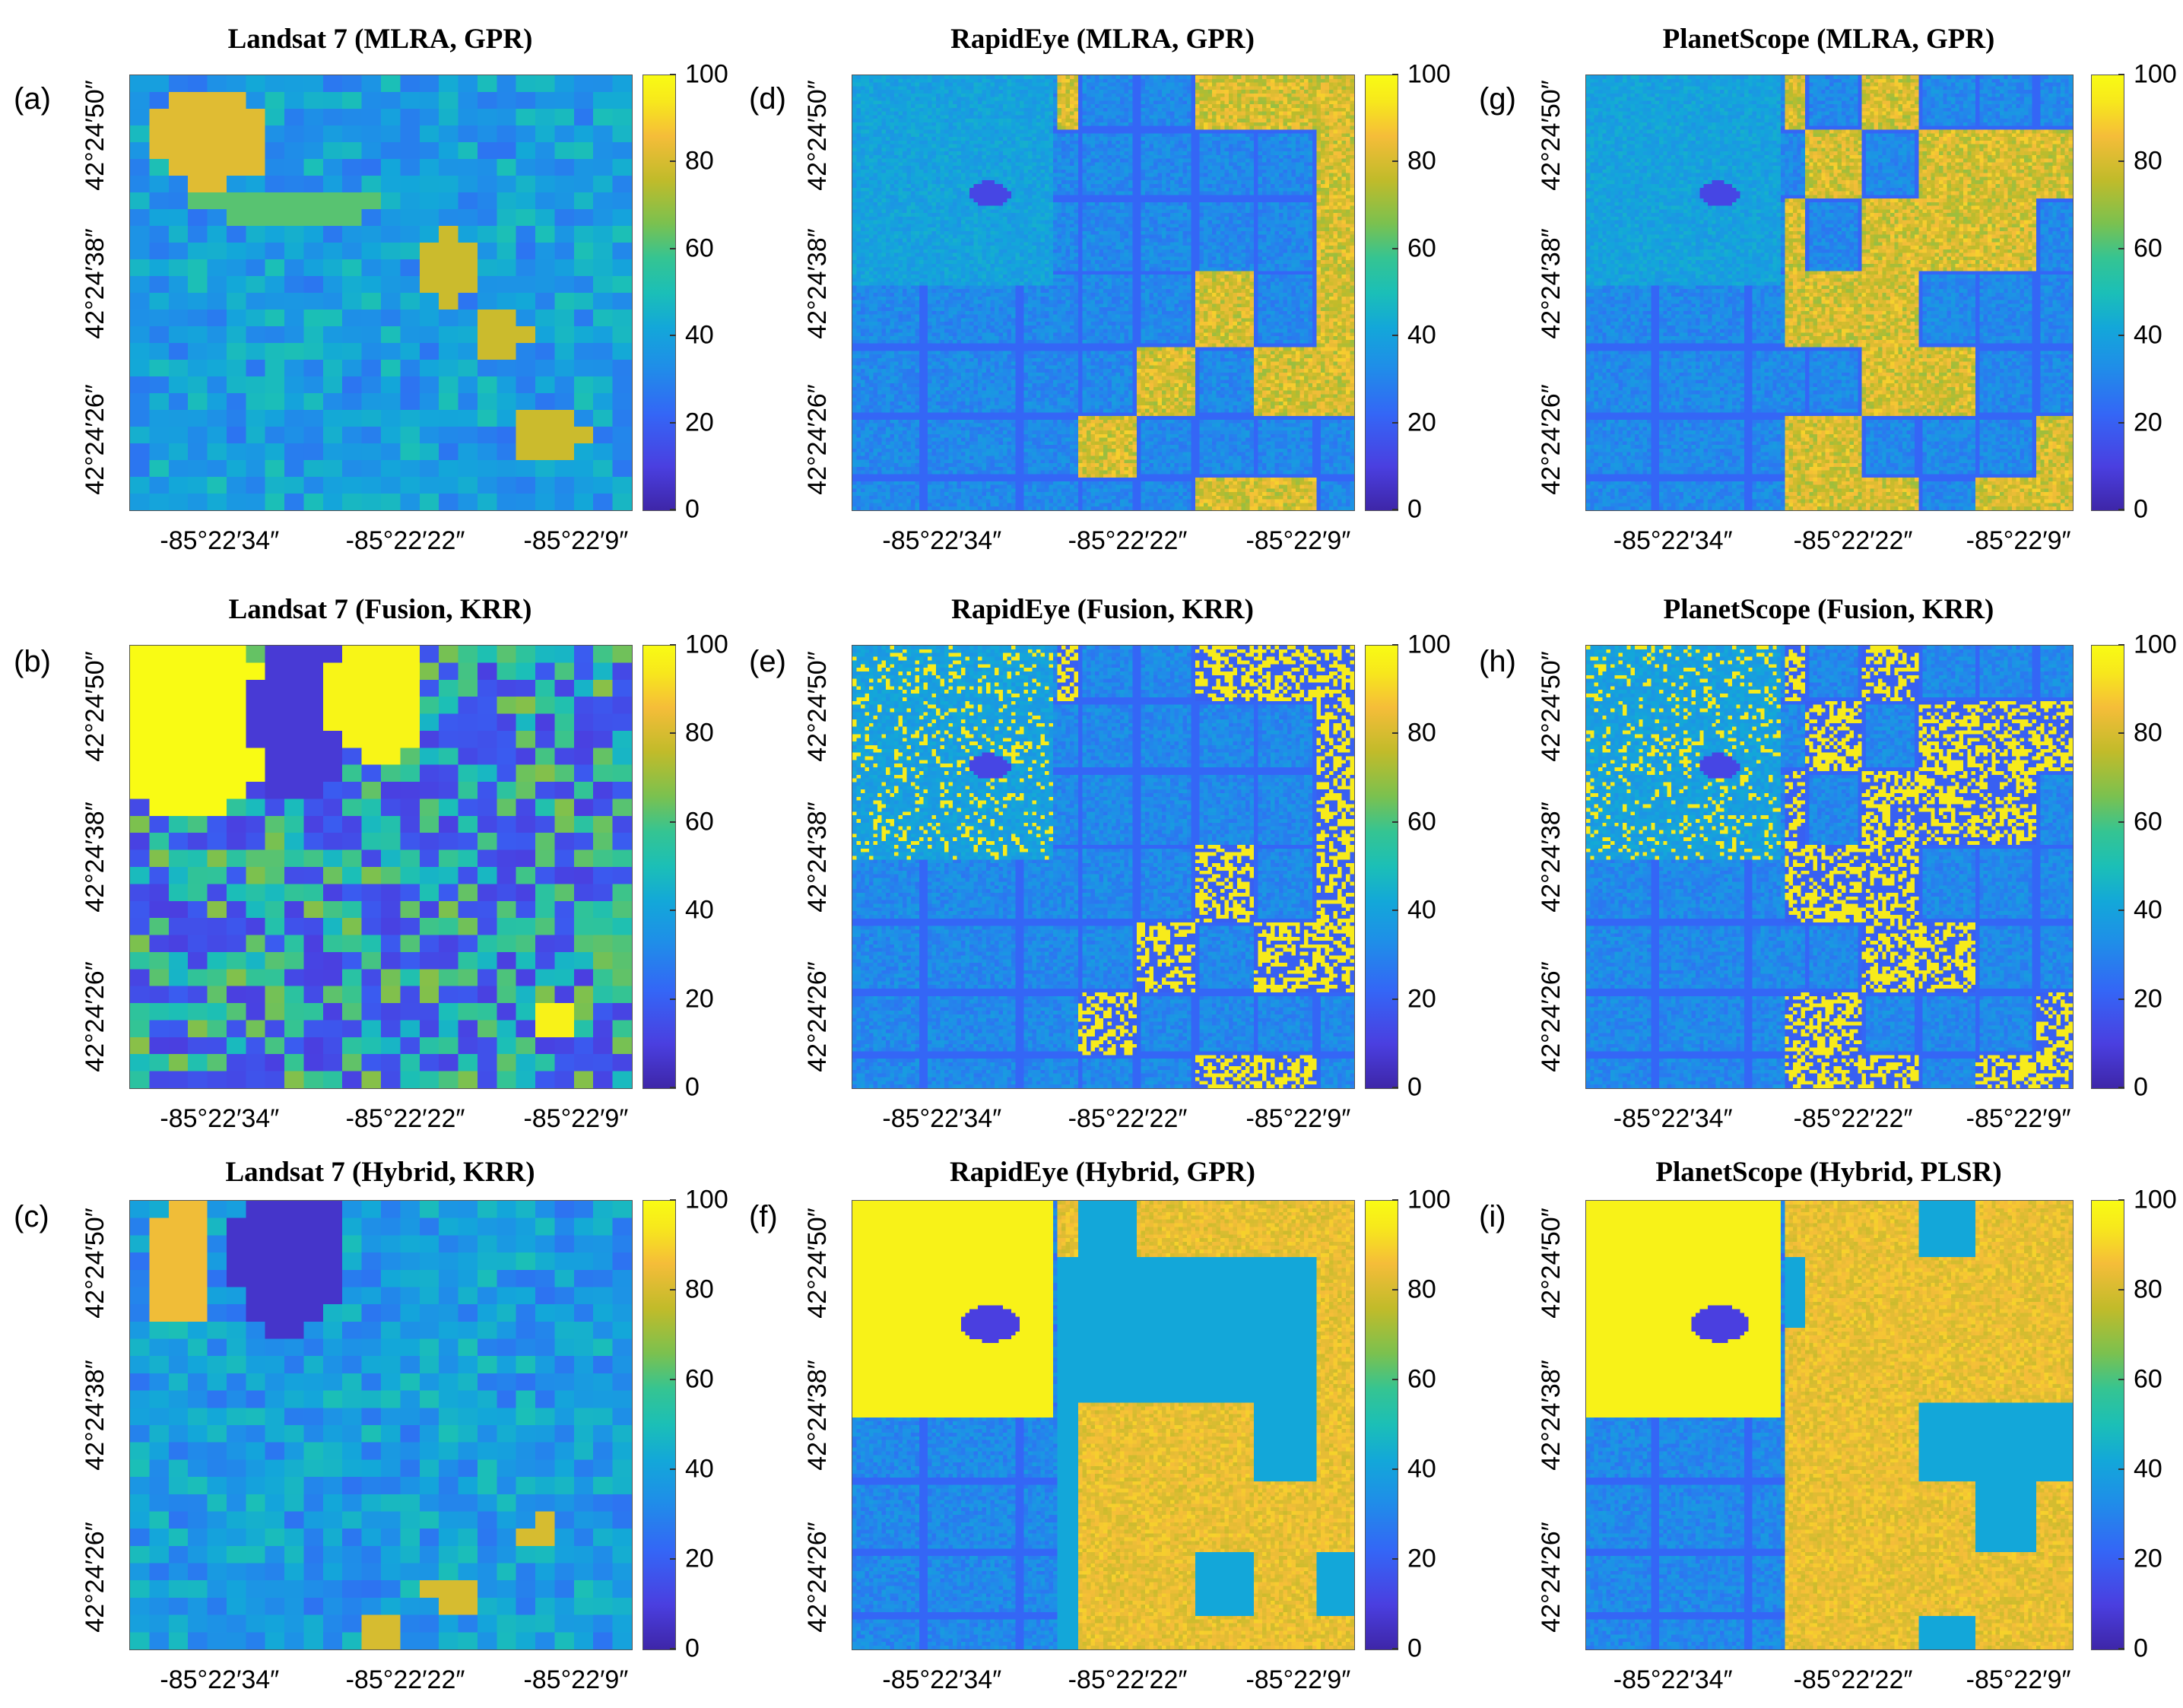  Describe the element at coordinates (1497, 661) in the screenshot. I see `panel-label: (h)` at that location.